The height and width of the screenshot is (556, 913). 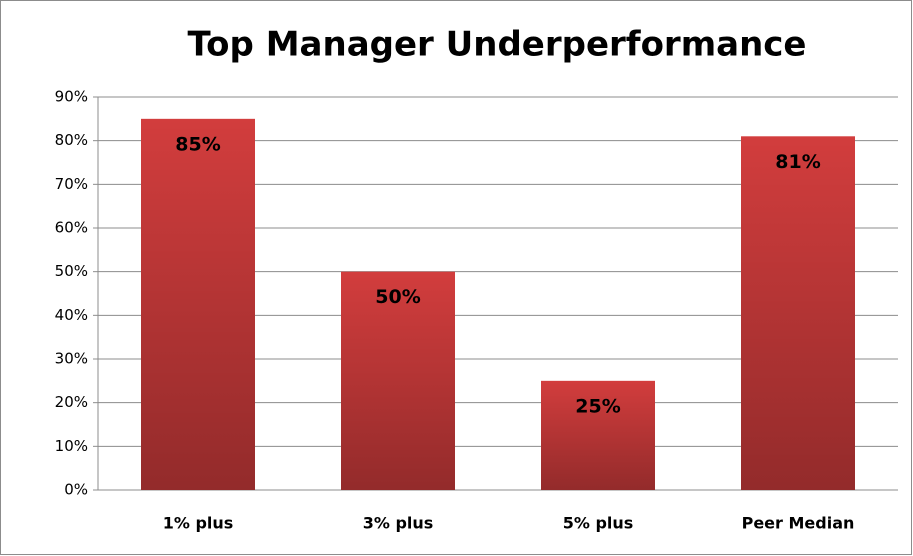 I want to click on y-tick-label: 30%, so click(x=71, y=359).